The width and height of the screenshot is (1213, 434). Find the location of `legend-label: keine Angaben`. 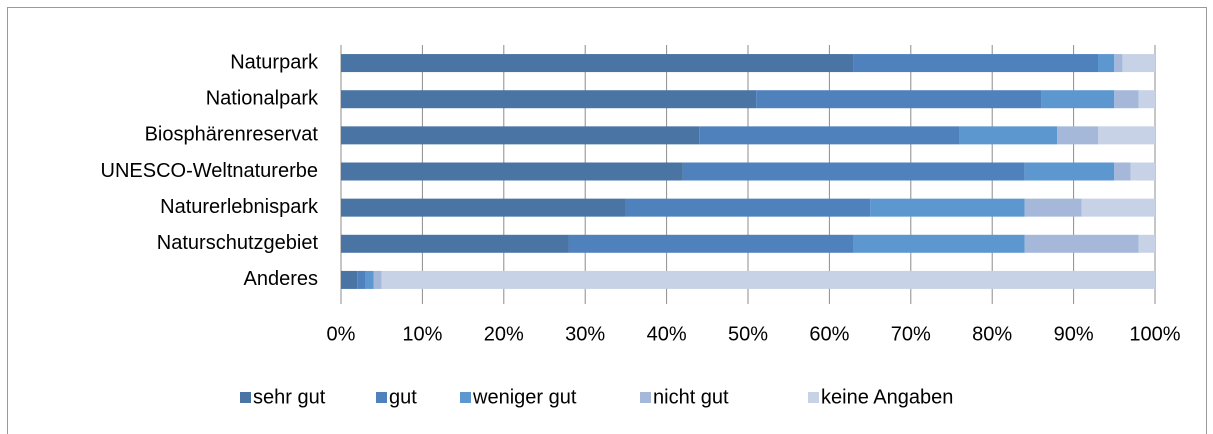

legend-label: keine Angaben is located at coordinates (887, 397).